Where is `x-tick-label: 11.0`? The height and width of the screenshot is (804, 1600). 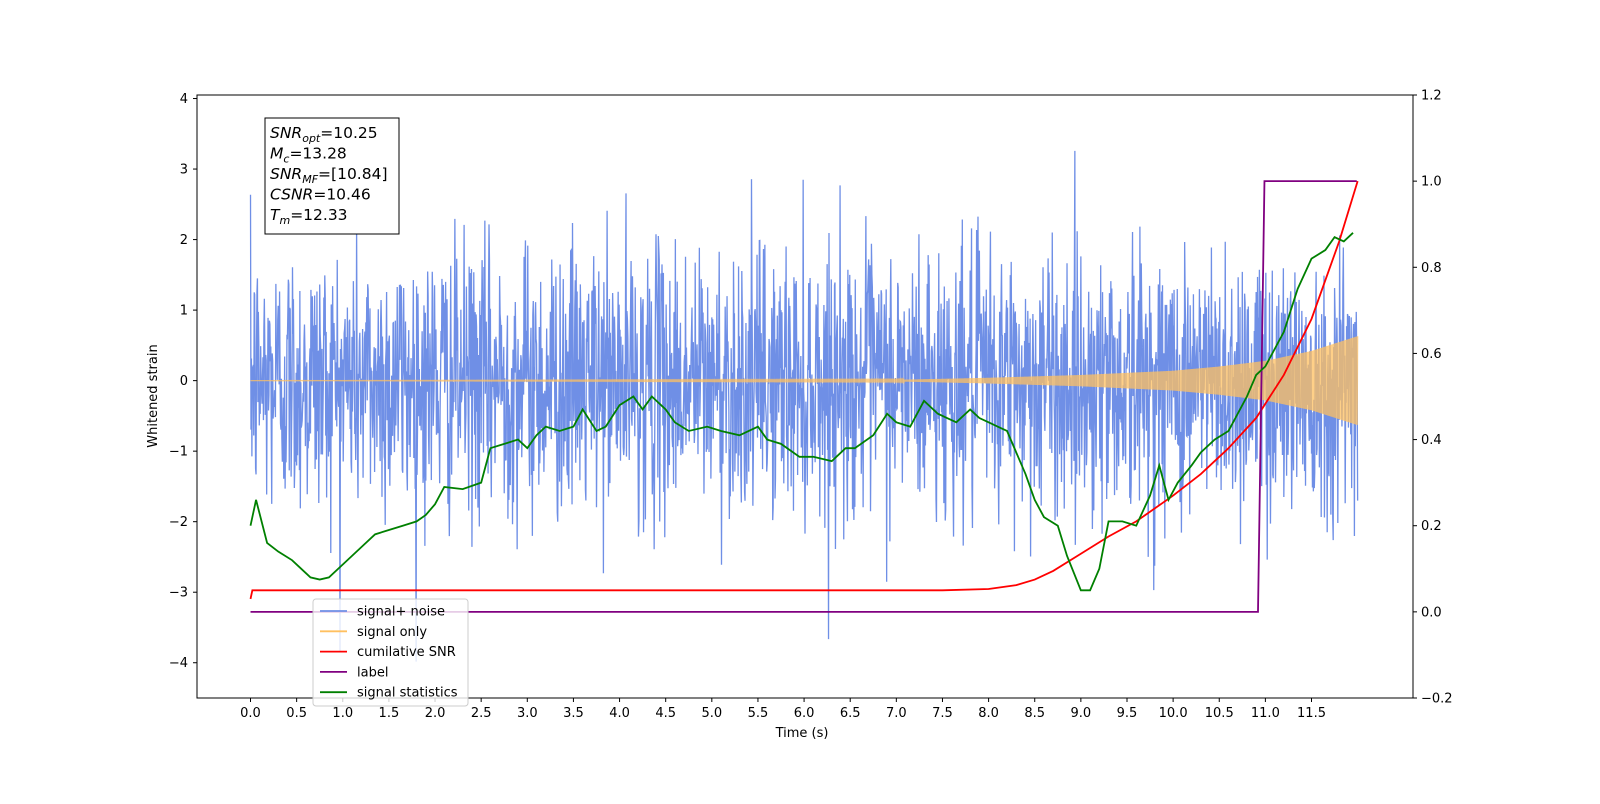
x-tick-label: 11.0 is located at coordinates (1265, 713).